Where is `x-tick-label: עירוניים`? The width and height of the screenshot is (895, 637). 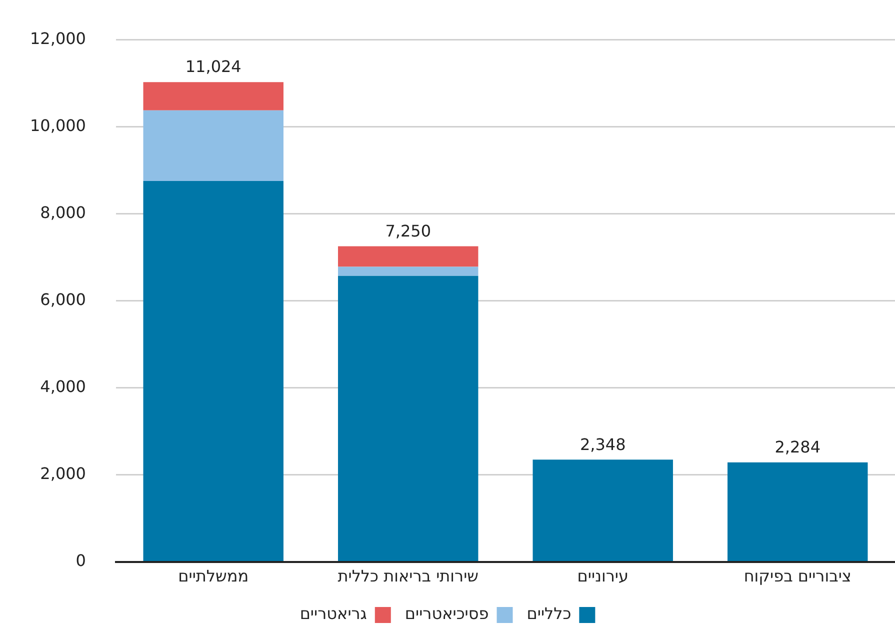
x-tick-label: עירוניים is located at coordinates (602, 576).